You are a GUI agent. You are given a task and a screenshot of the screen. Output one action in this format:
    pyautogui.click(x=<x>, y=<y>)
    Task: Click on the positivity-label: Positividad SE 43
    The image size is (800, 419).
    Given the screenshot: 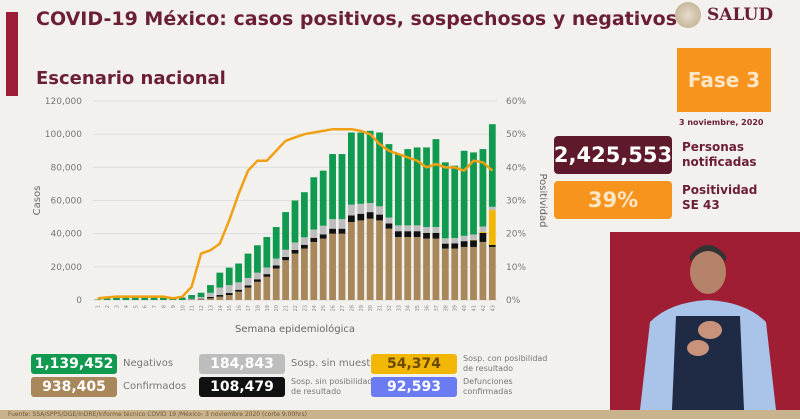 What is the action you would take?
    pyautogui.click(x=720, y=197)
    